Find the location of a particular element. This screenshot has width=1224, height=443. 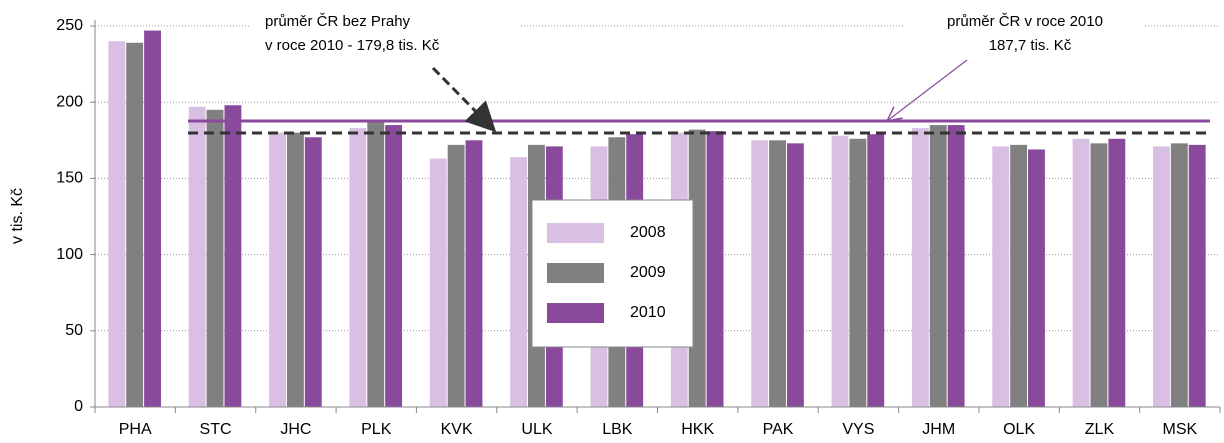

y-tick-label: 250 is located at coordinates (69, 25).